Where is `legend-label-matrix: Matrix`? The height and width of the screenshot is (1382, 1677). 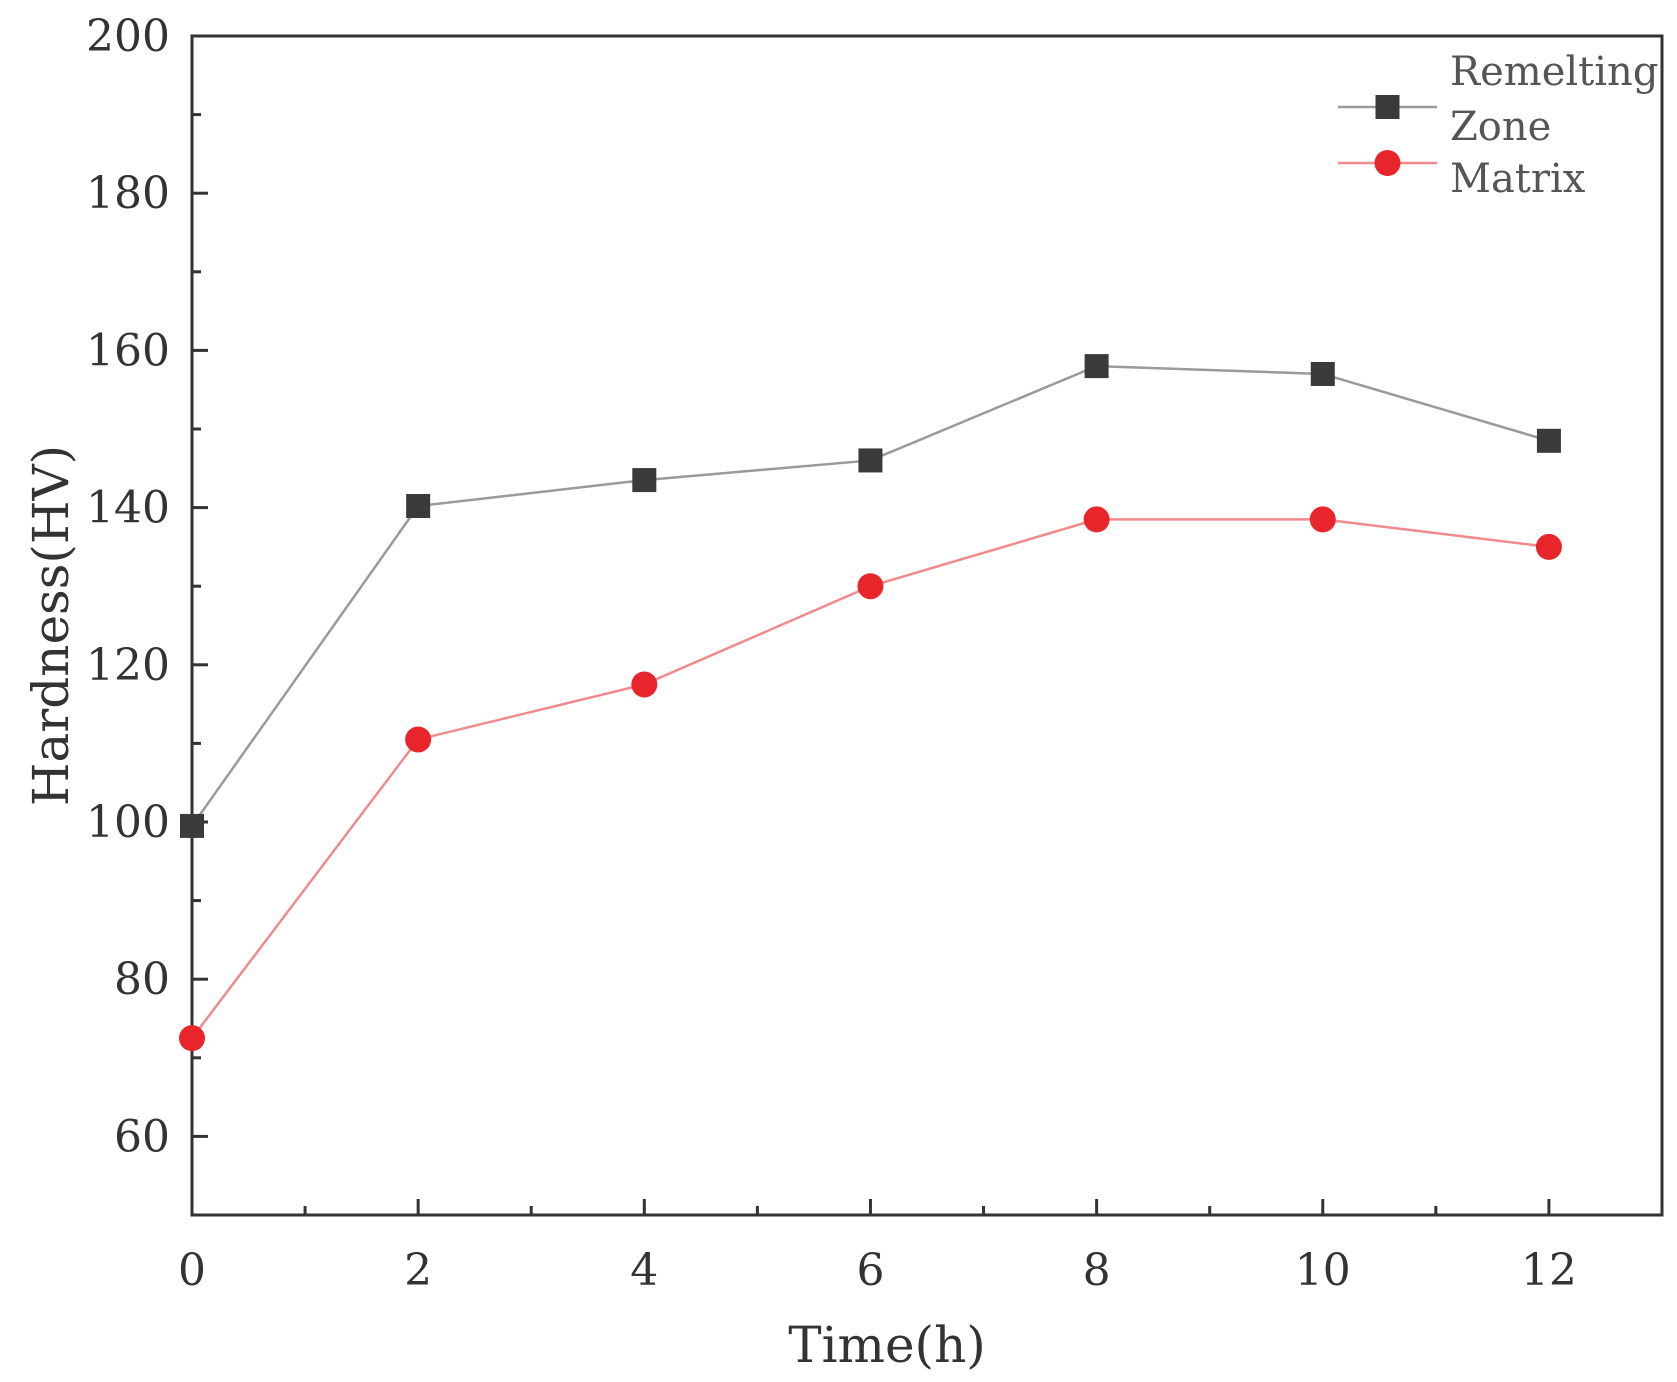 legend-label-matrix: Matrix is located at coordinates (1518, 179).